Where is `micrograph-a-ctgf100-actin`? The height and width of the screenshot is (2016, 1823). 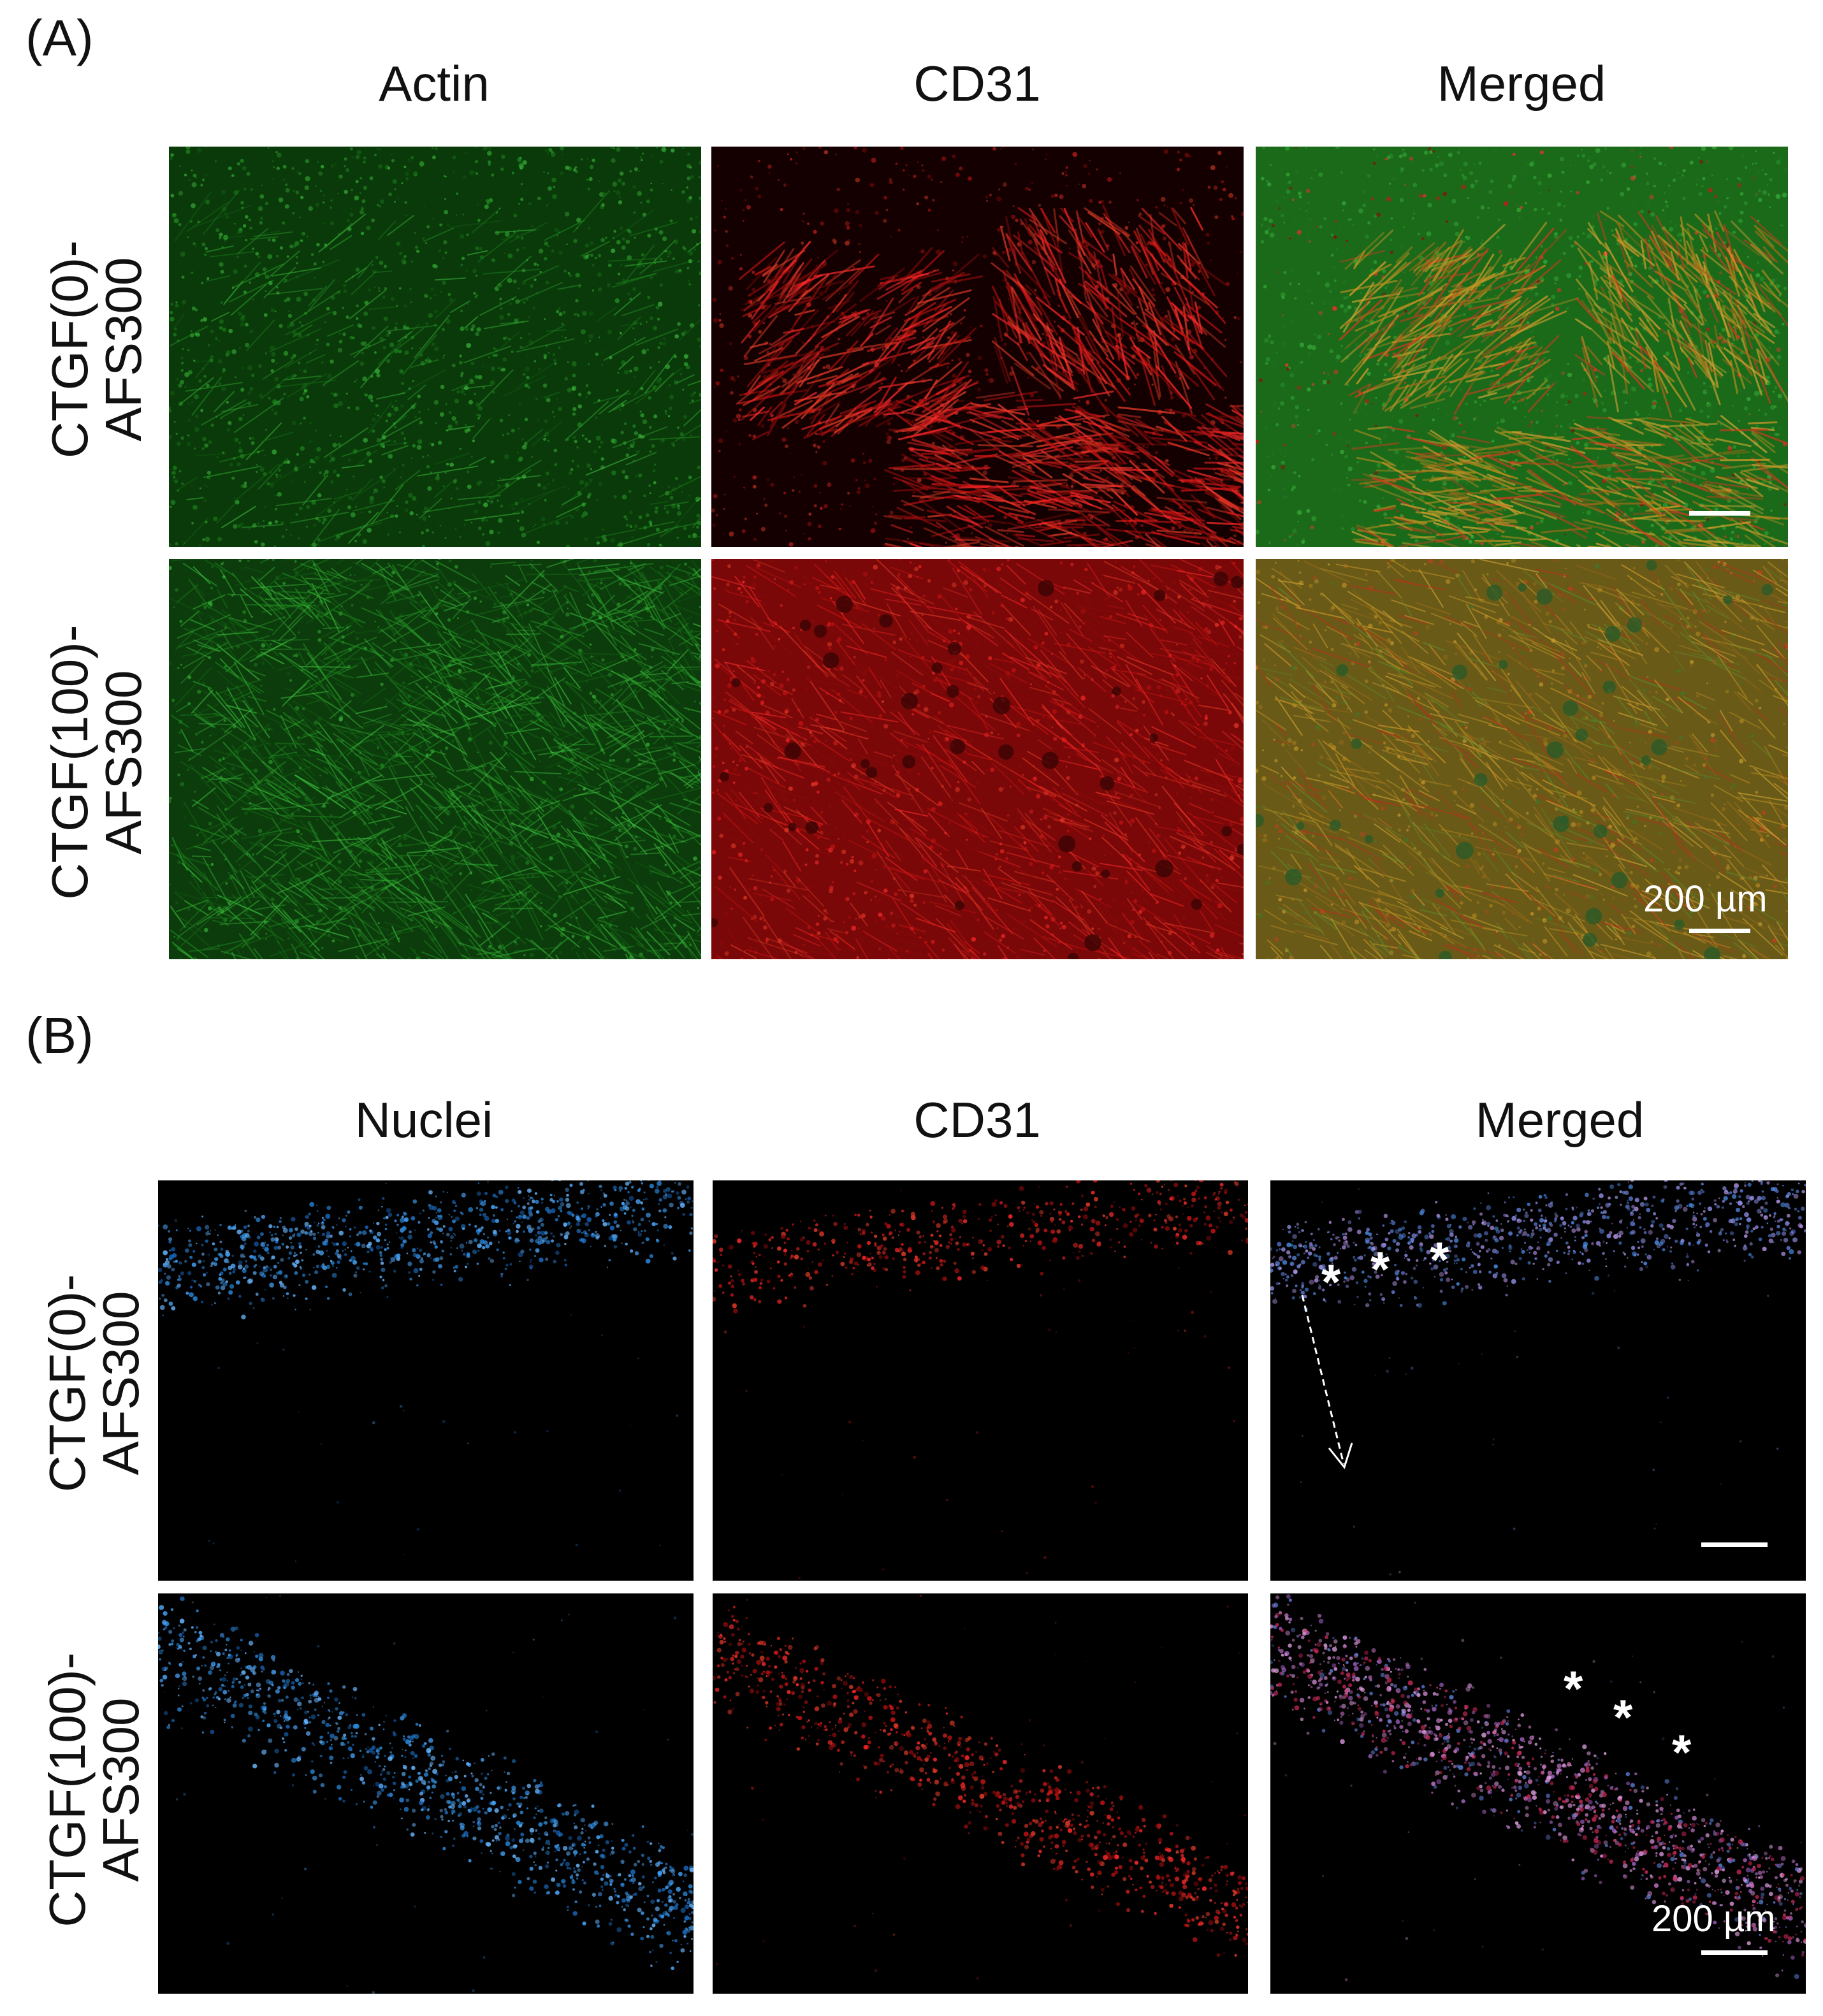
micrograph-a-ctgf100-actin is located at coordinates (435, 759).